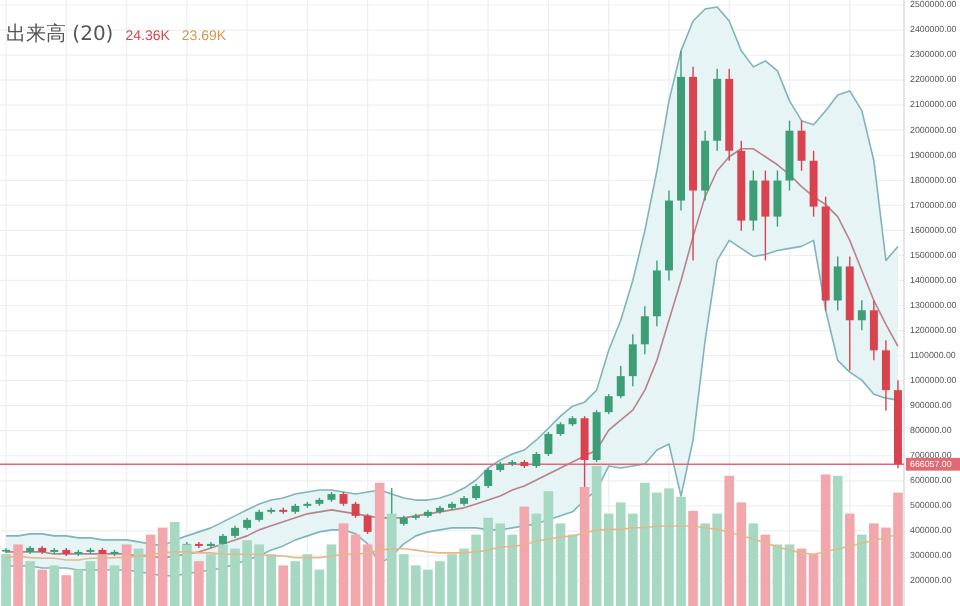 This screenshot has height=606, width=960. I want to click on chart-title: 出来高 (20), so click(60, 34).